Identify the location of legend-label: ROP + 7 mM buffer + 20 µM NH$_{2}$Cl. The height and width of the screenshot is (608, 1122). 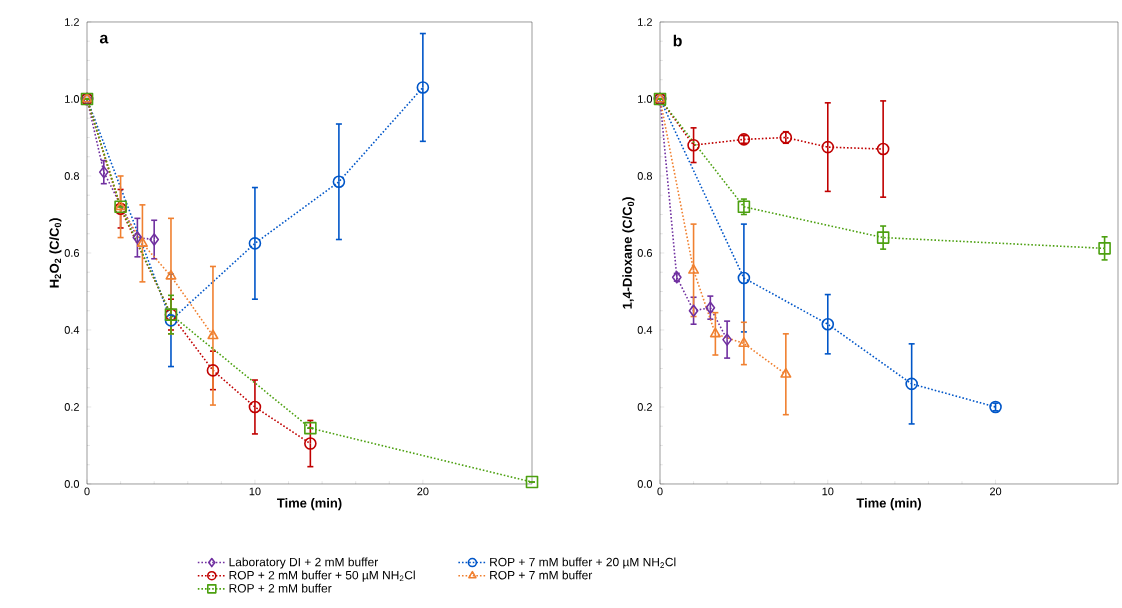
(583, 563).